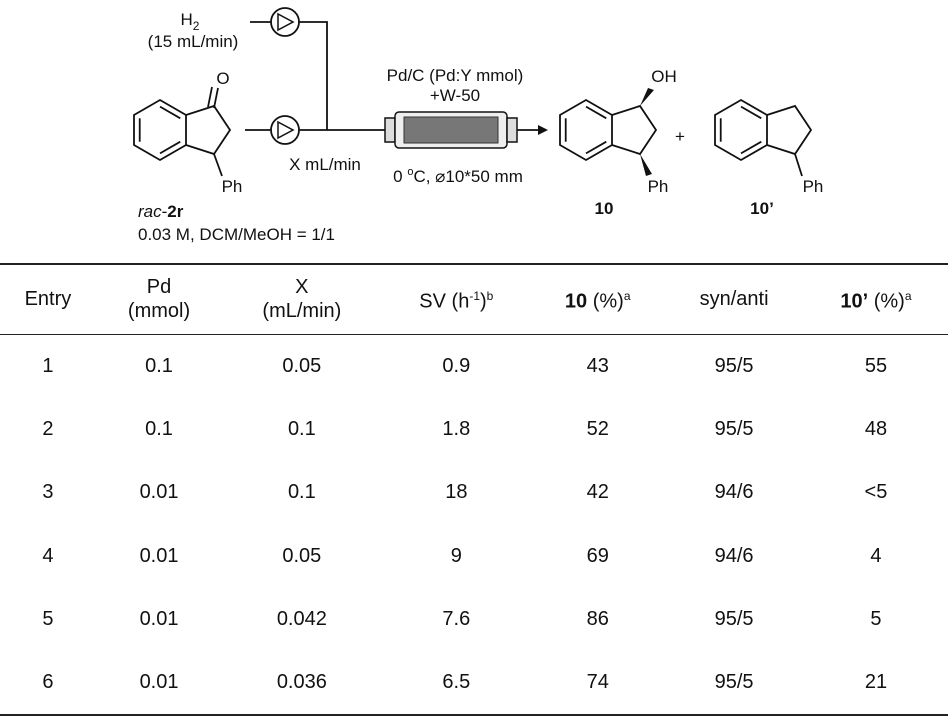  Describe the element at coordinates (604, 208) in the screenshot. I see `product-label: 10` at that location.